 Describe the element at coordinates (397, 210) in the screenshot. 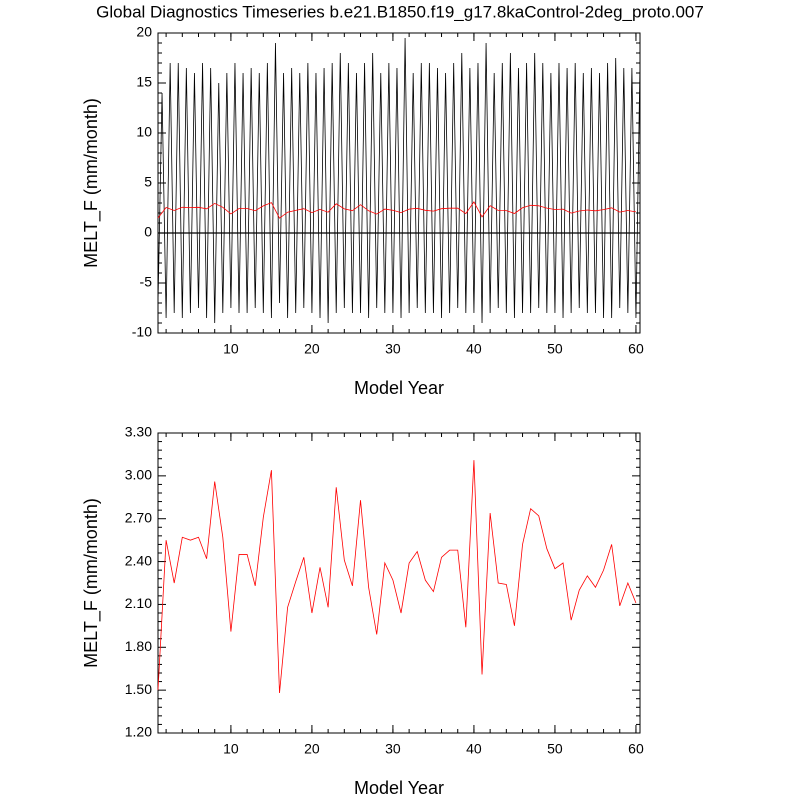

I see `data-line` at that location.